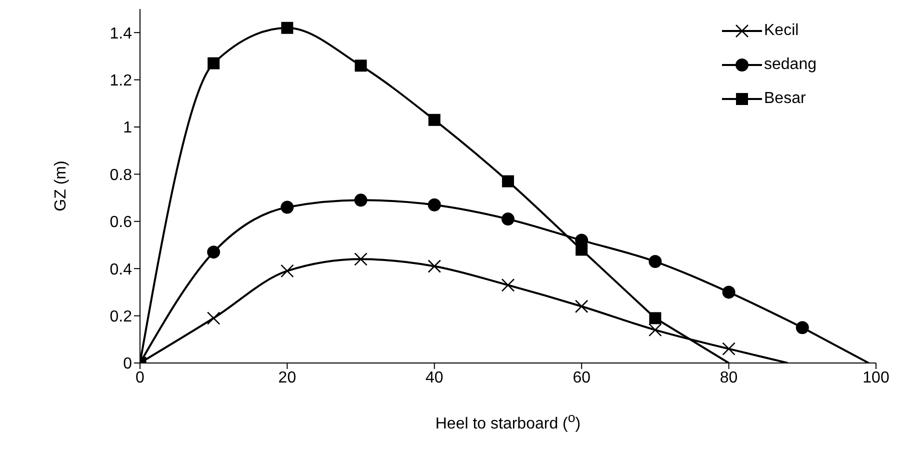  Describe the element at coordinates (127, 364) in the screenshot. I see `y-tick-label: 0` at that location.